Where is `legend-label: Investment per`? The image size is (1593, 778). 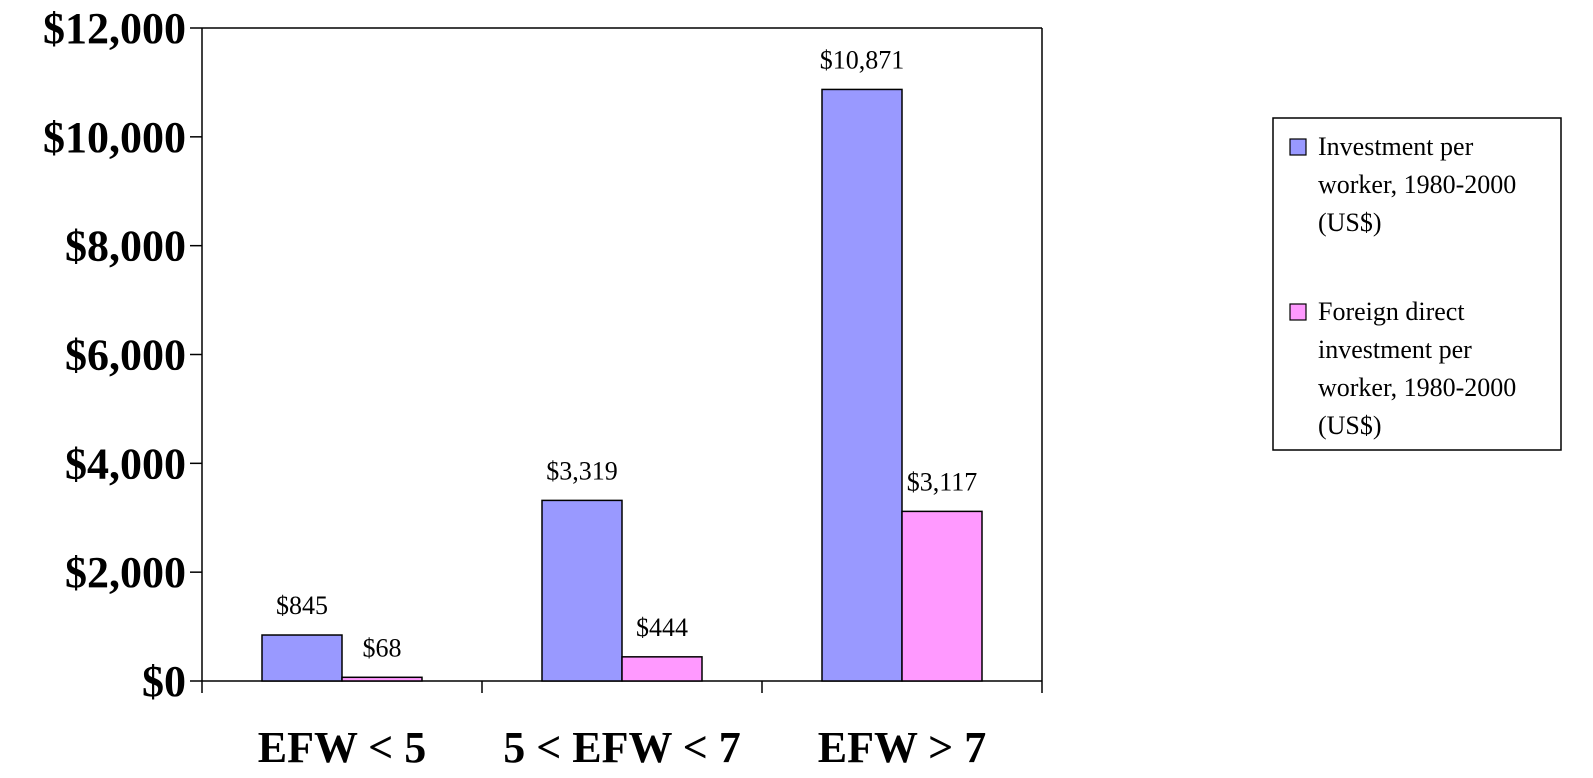 legend-label: Investment per is located at coordinates (1396, 146).